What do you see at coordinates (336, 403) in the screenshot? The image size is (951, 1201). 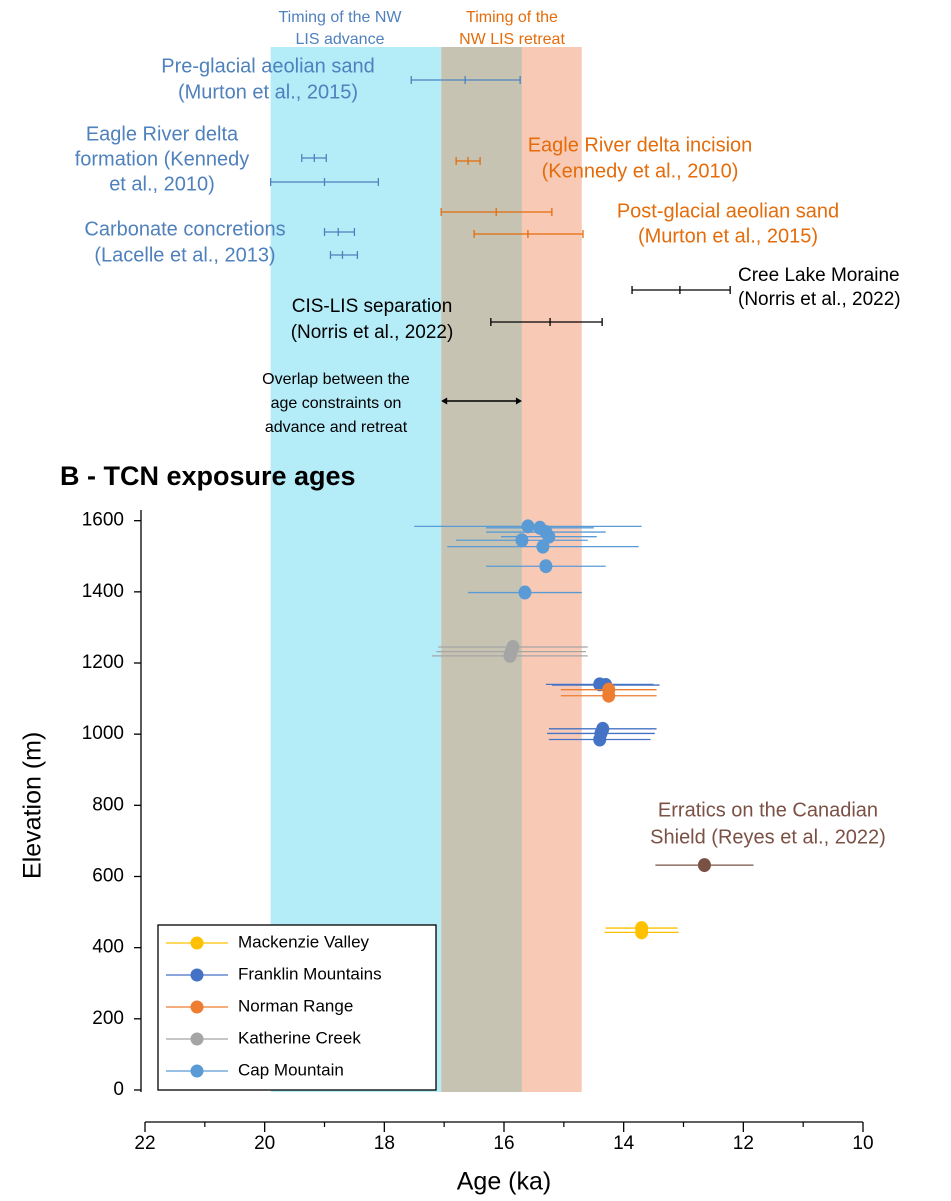 I see `label-line: age constraints on` at bounding box center [336, 403].